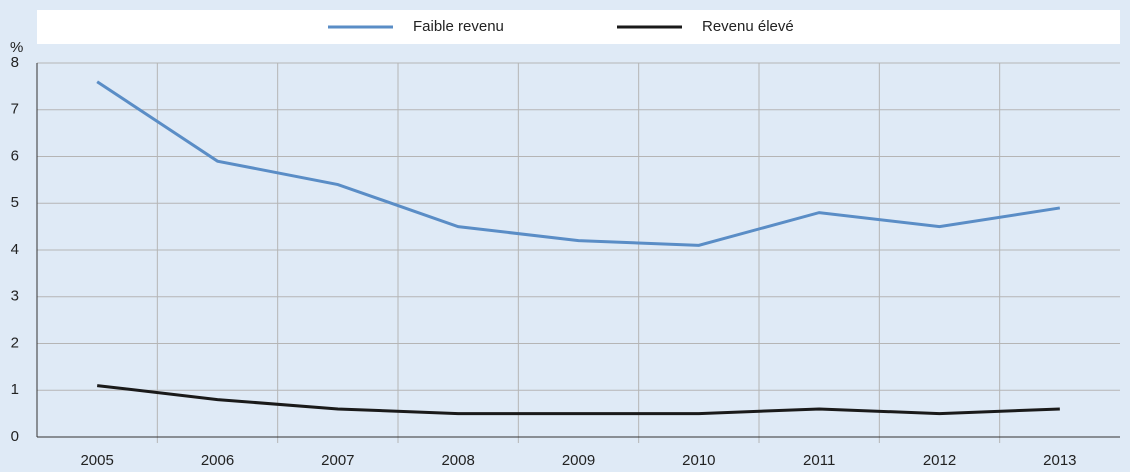 The height and width of the screenshot is (472, 1130). What do you see at coordinates (15, 62) in the screenshot?
I see `y-tick-label: 8` at bounding box center [15, 62].